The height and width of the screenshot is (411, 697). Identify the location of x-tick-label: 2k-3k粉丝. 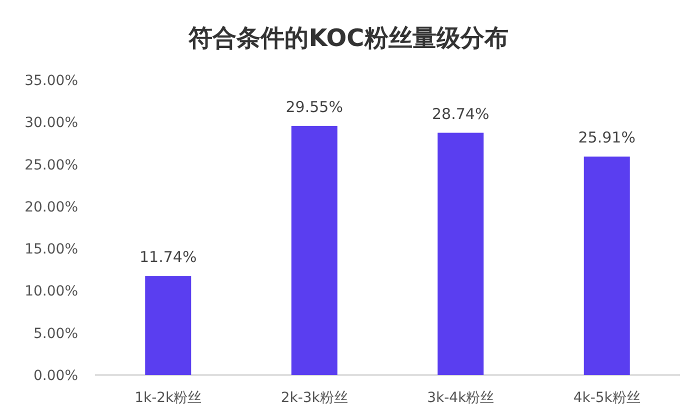
(314, 398).